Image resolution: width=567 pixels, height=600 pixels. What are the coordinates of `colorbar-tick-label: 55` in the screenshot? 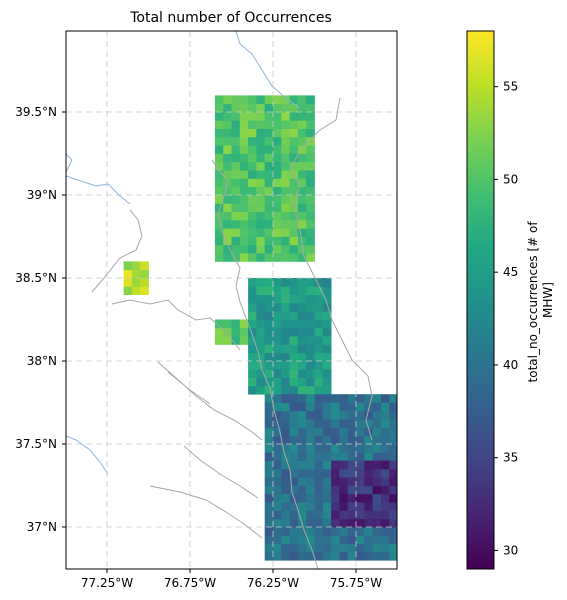 It's located at (510, 87).